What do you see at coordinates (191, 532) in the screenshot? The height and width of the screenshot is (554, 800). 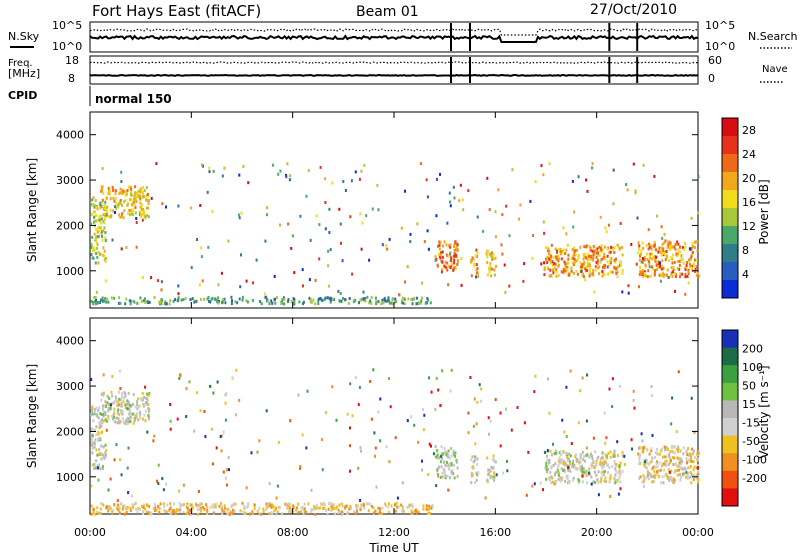 I see `x-tick-label: 04:00` at bounding box center [191, 532].